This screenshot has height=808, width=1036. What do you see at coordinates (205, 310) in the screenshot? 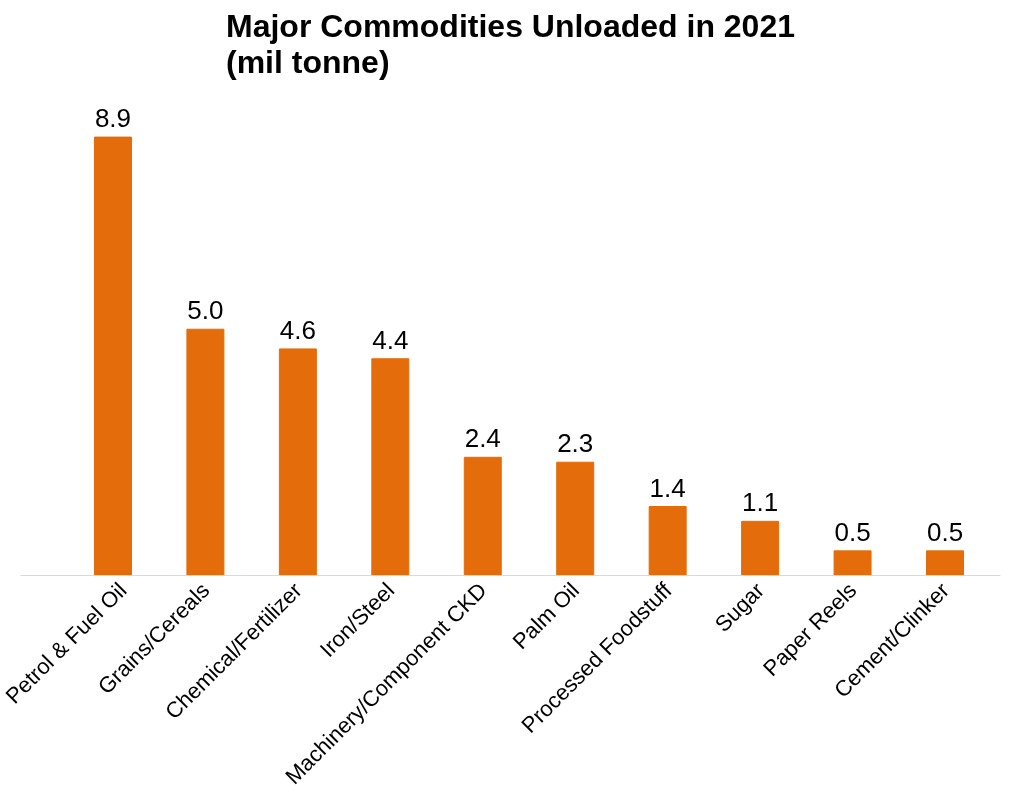
I see `data-label: 5.0` at bounding box center [205, 310].